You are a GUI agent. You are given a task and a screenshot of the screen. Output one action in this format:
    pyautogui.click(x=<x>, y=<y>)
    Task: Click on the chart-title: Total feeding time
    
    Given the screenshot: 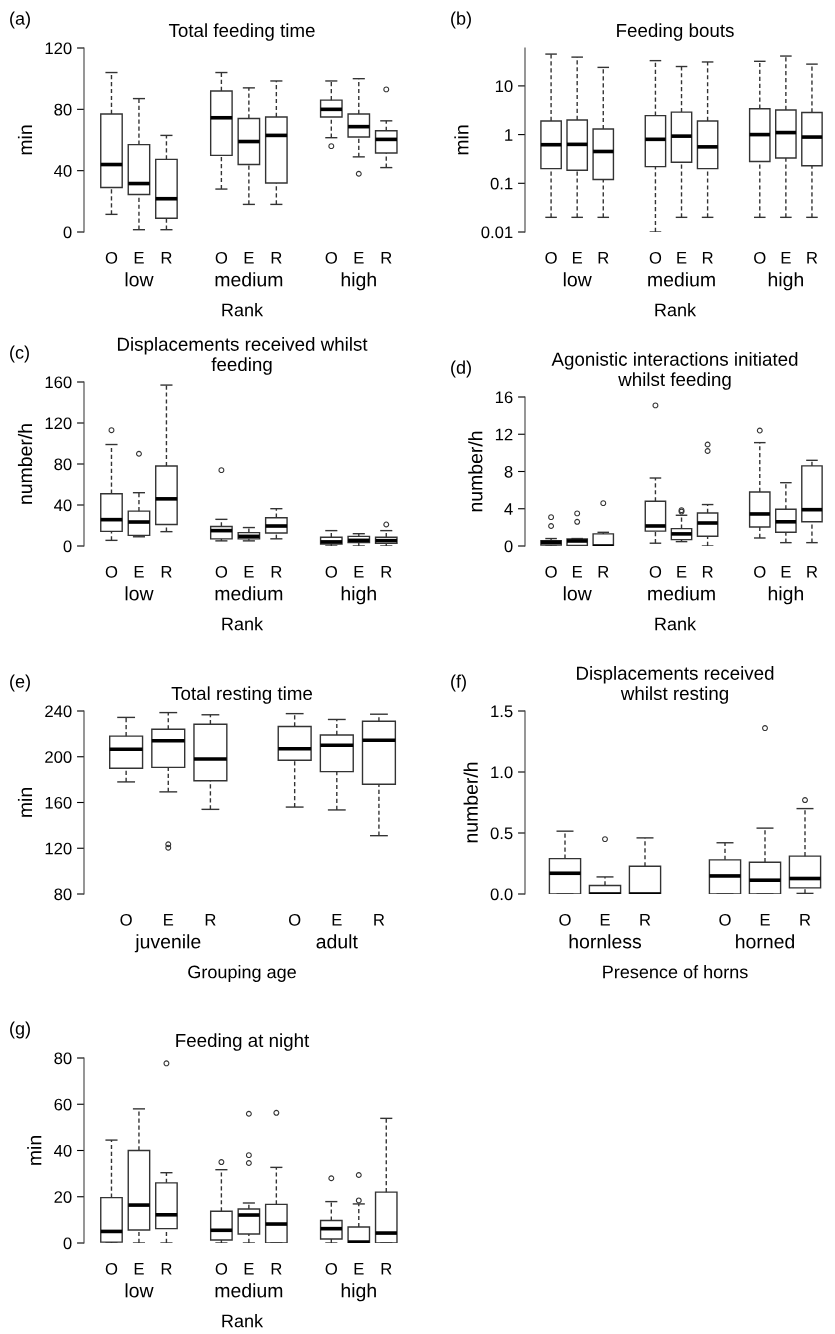 What is the action you would take?
    pyautogui.click(x=241, y=32)
    